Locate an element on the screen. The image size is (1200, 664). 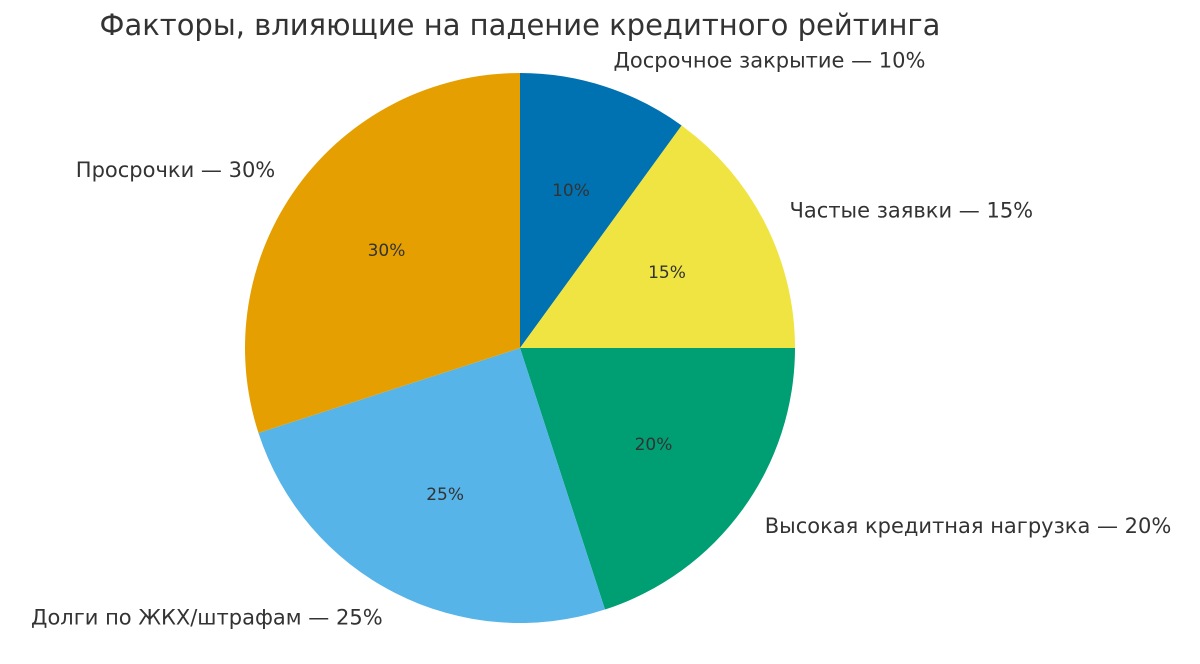
slice-outer-label-0: Досрочное закрытие — 10% is located at coordinates (769, 60).